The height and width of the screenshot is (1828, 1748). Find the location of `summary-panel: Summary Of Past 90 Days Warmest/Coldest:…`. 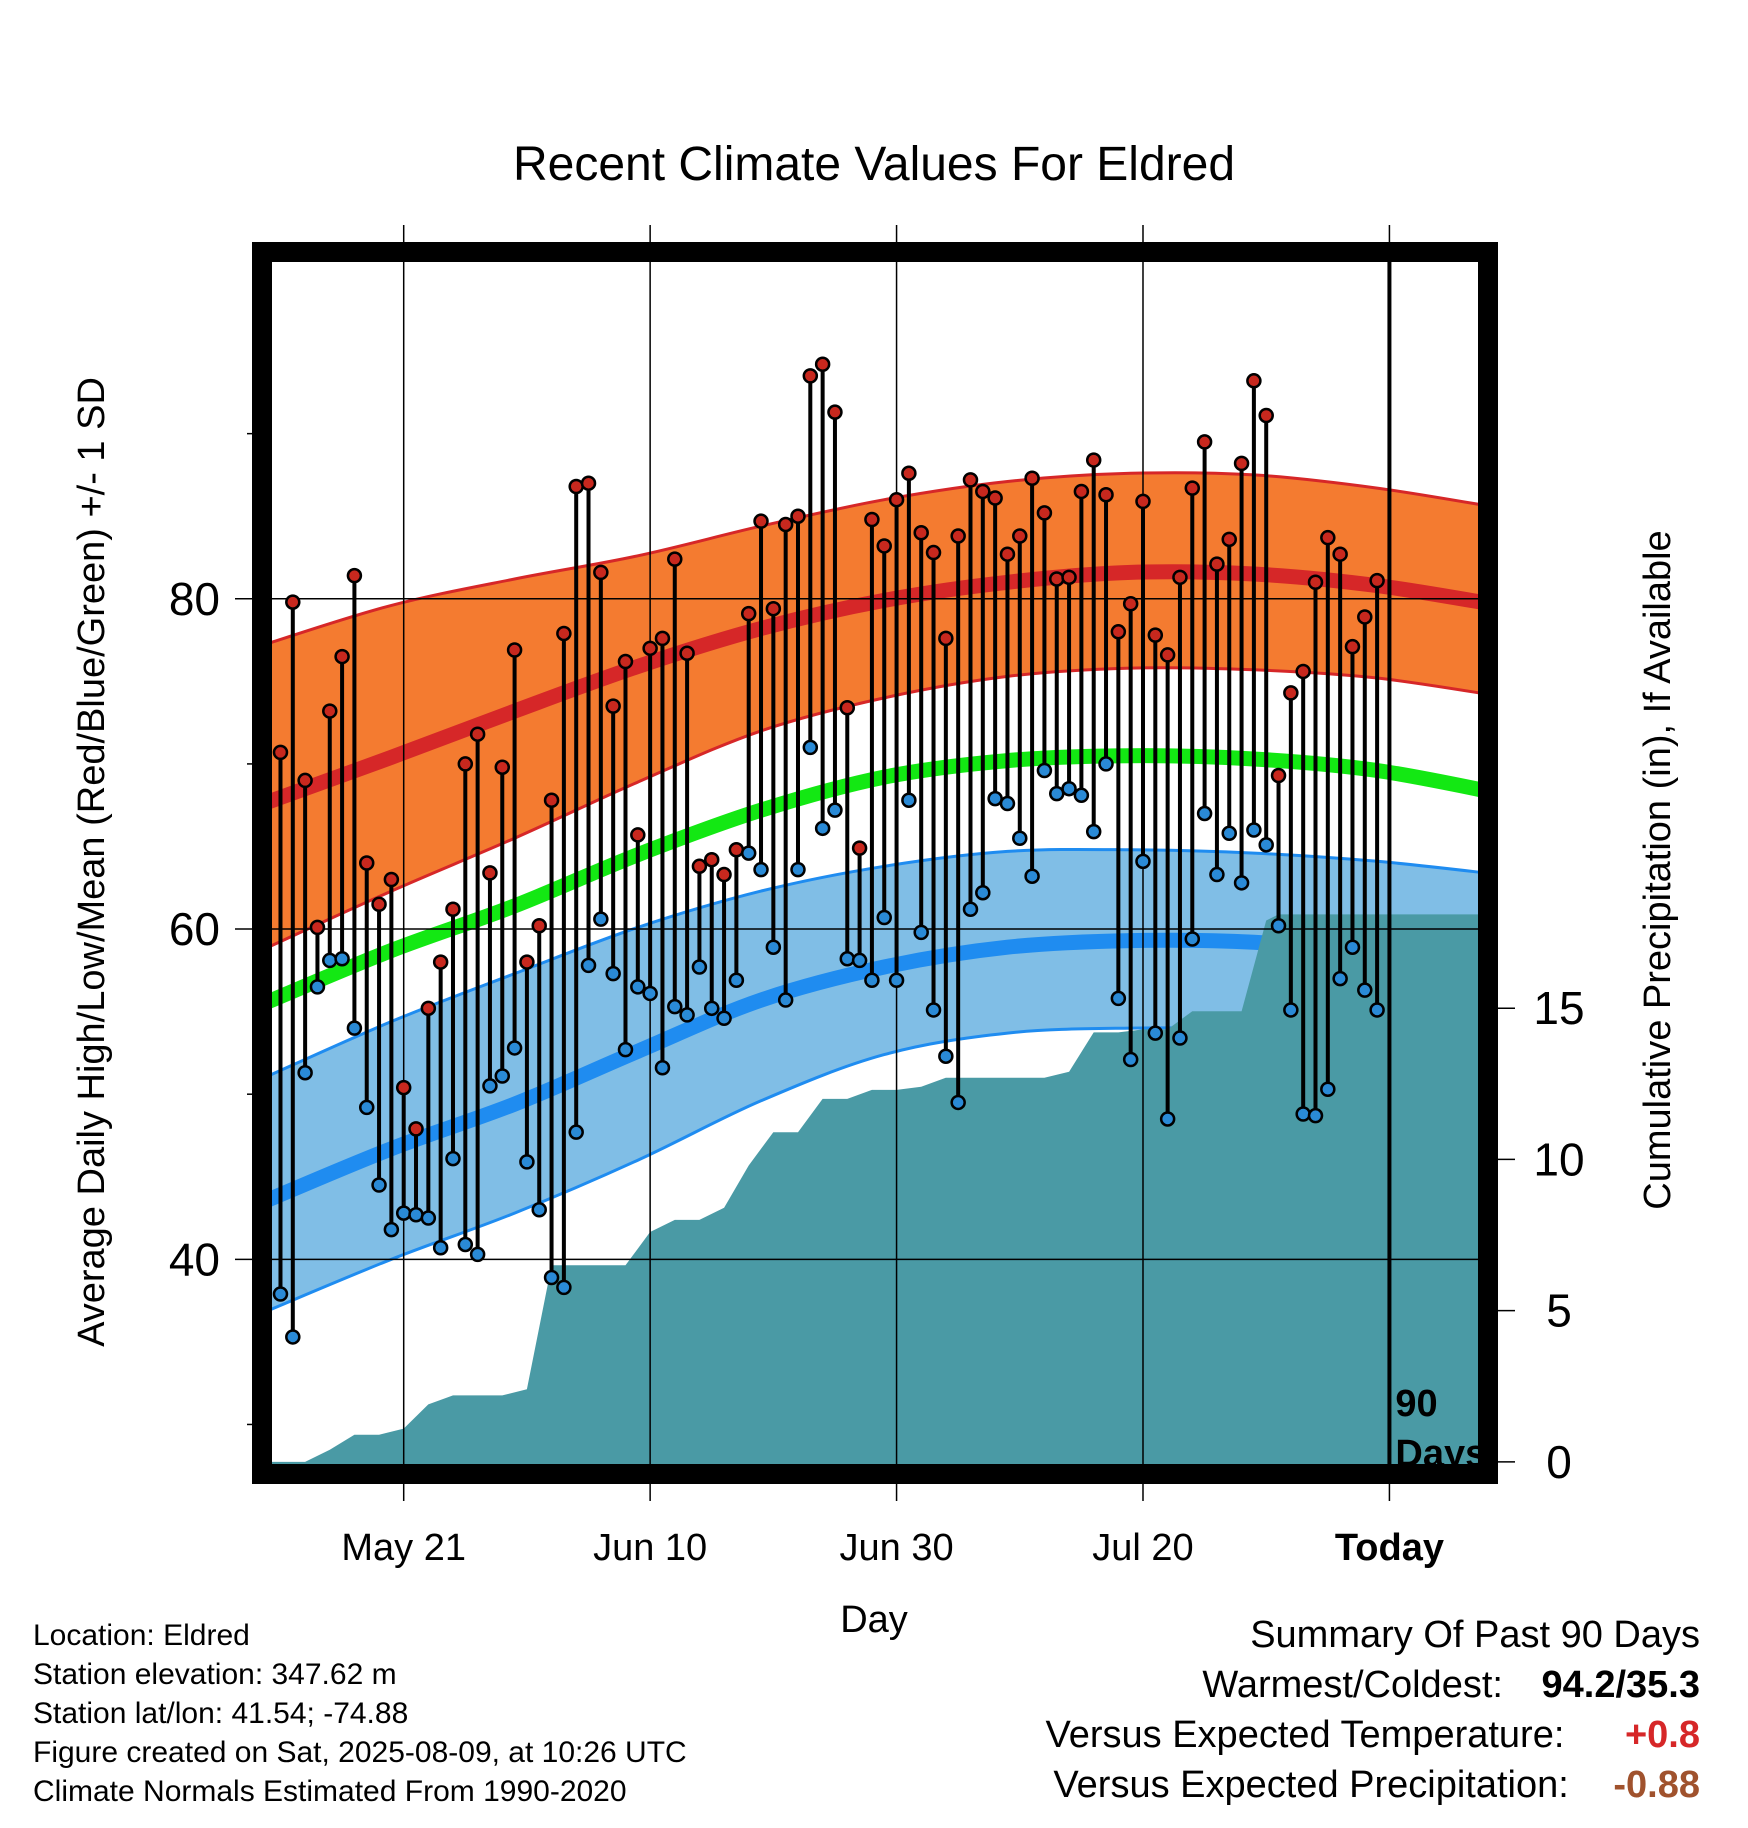

summary-panel: Summary Of Past 90 Days Warmest/Coldest:… is located at coordinates (1372, 1710).